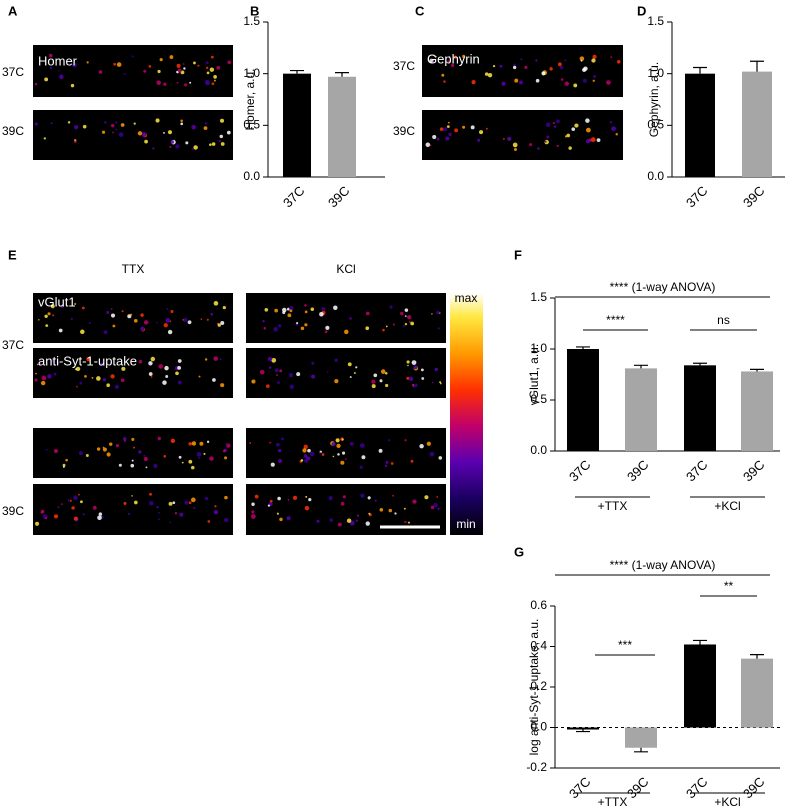 The width and height of the screenshot is (790, 808). What do you see at coordinates (251, 176) in the screenshot?
I see `y-tick-label: 0.0` at bounding box center [251, 176].